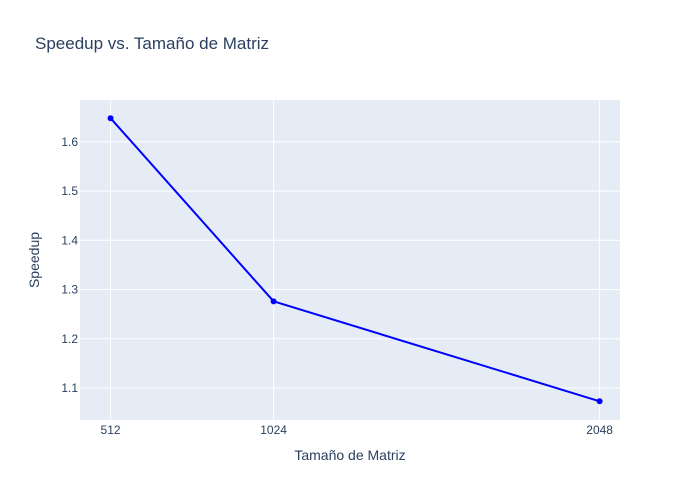 Image resolution: width=700 pixels, height=500 pixels. What do you see at coordinates (152, 43) in the screenshot?
I see `chart-title: Speedup vs. Tamaño de Matriz` at bounding box center [152, 43].